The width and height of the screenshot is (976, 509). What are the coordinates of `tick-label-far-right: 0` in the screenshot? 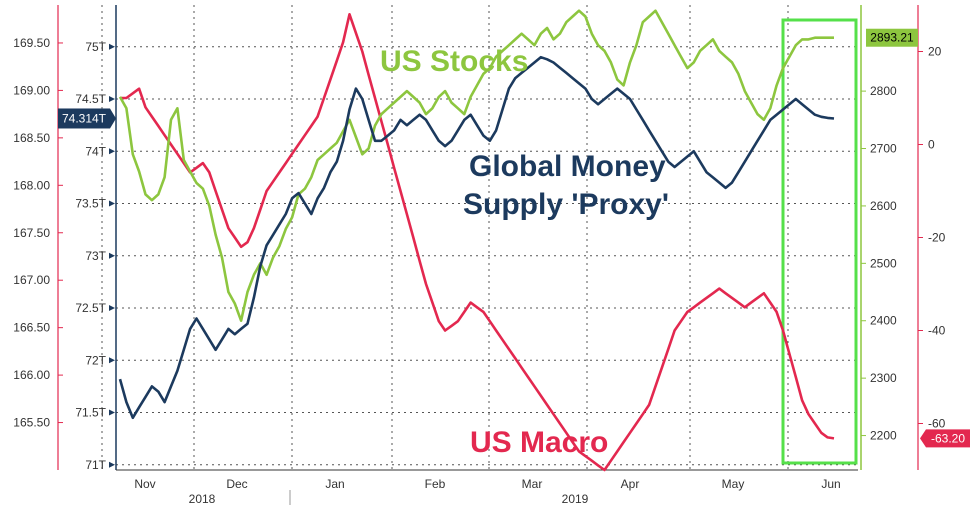 It's located at (931, 145).